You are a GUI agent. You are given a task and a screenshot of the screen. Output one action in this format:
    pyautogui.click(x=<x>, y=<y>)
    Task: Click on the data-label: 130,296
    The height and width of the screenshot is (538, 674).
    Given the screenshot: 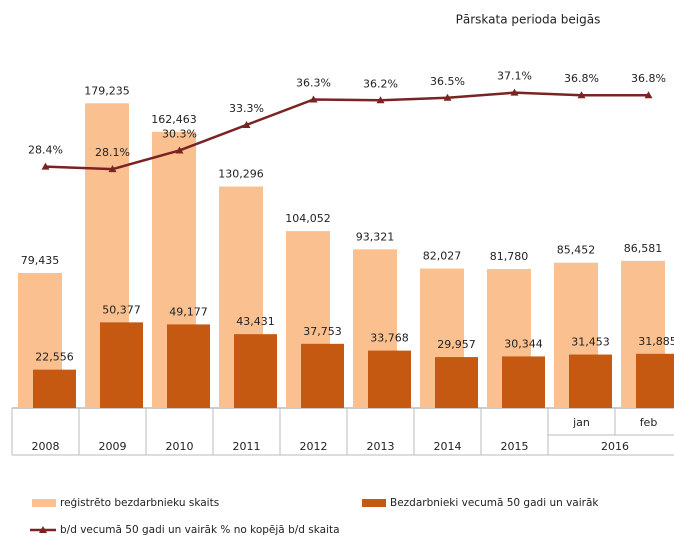 What is the action you would take?
    pyautogui.click(x=241, y=173)
    